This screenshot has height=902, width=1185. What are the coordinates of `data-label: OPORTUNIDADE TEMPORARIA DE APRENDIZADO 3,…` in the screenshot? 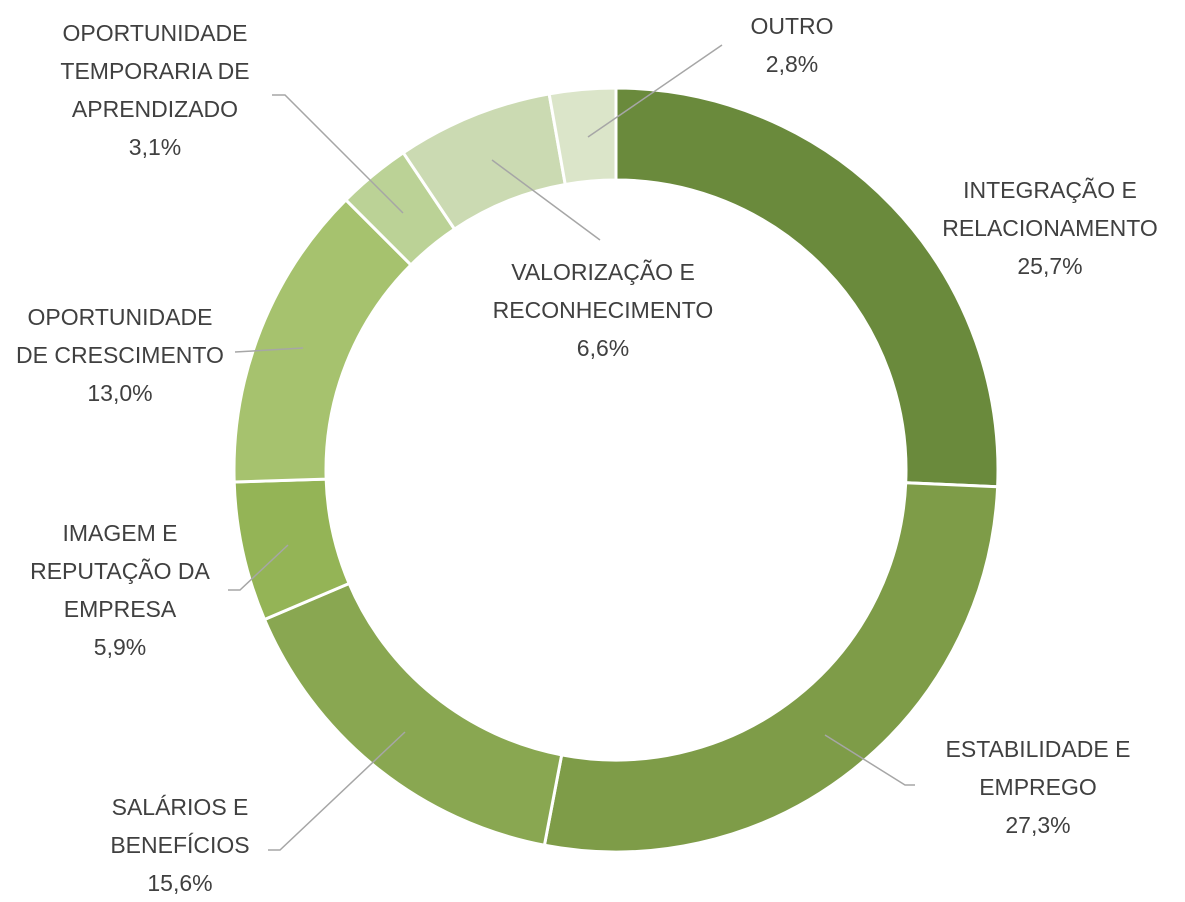 It's located at (155, 90).